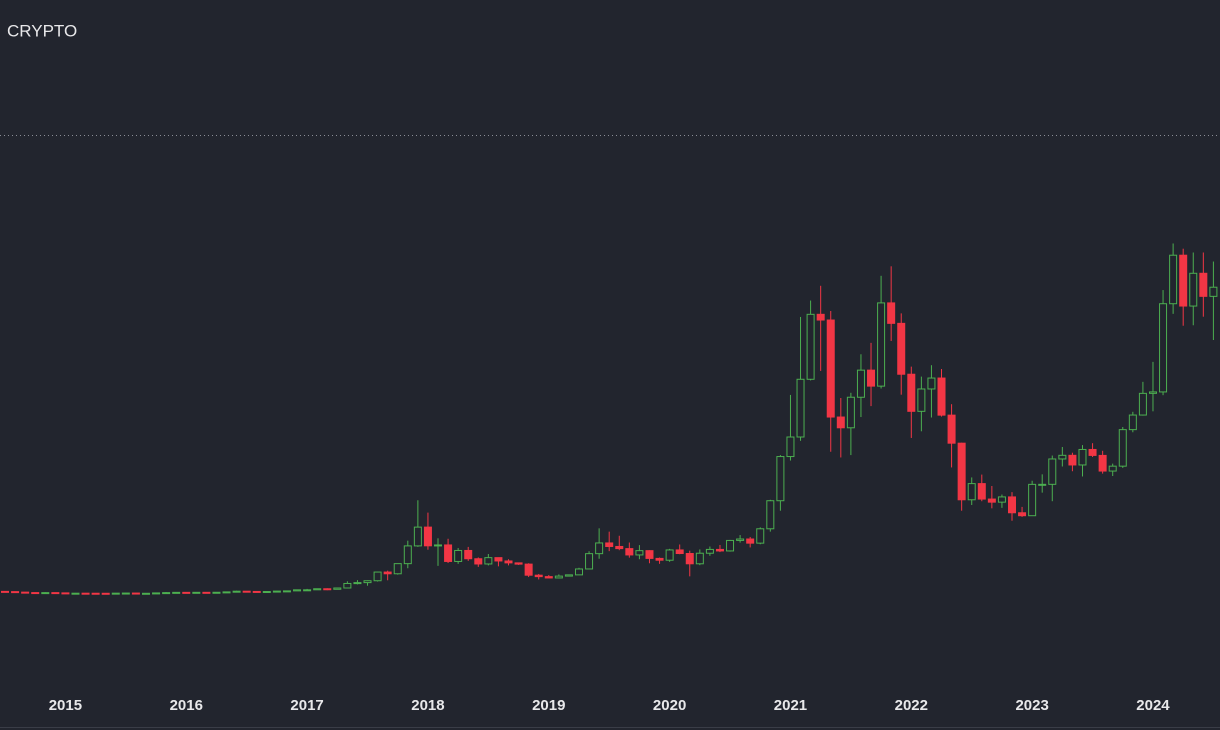 This screenshot has height=730, width=1220. I want to click on x-tick-label: 2022, so click(911, 705).